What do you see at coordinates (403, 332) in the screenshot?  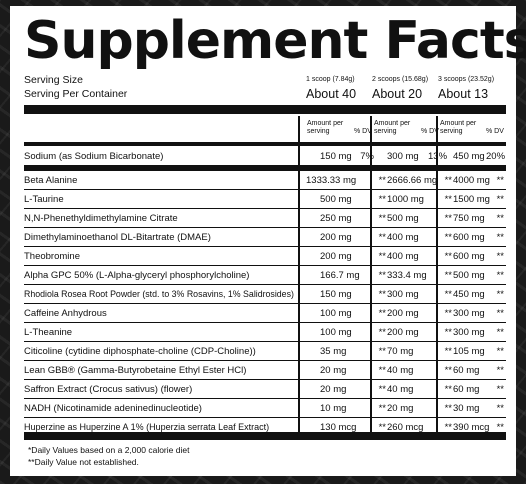 I see `amount-2: 200 mg` at bounding box center [403, 332].